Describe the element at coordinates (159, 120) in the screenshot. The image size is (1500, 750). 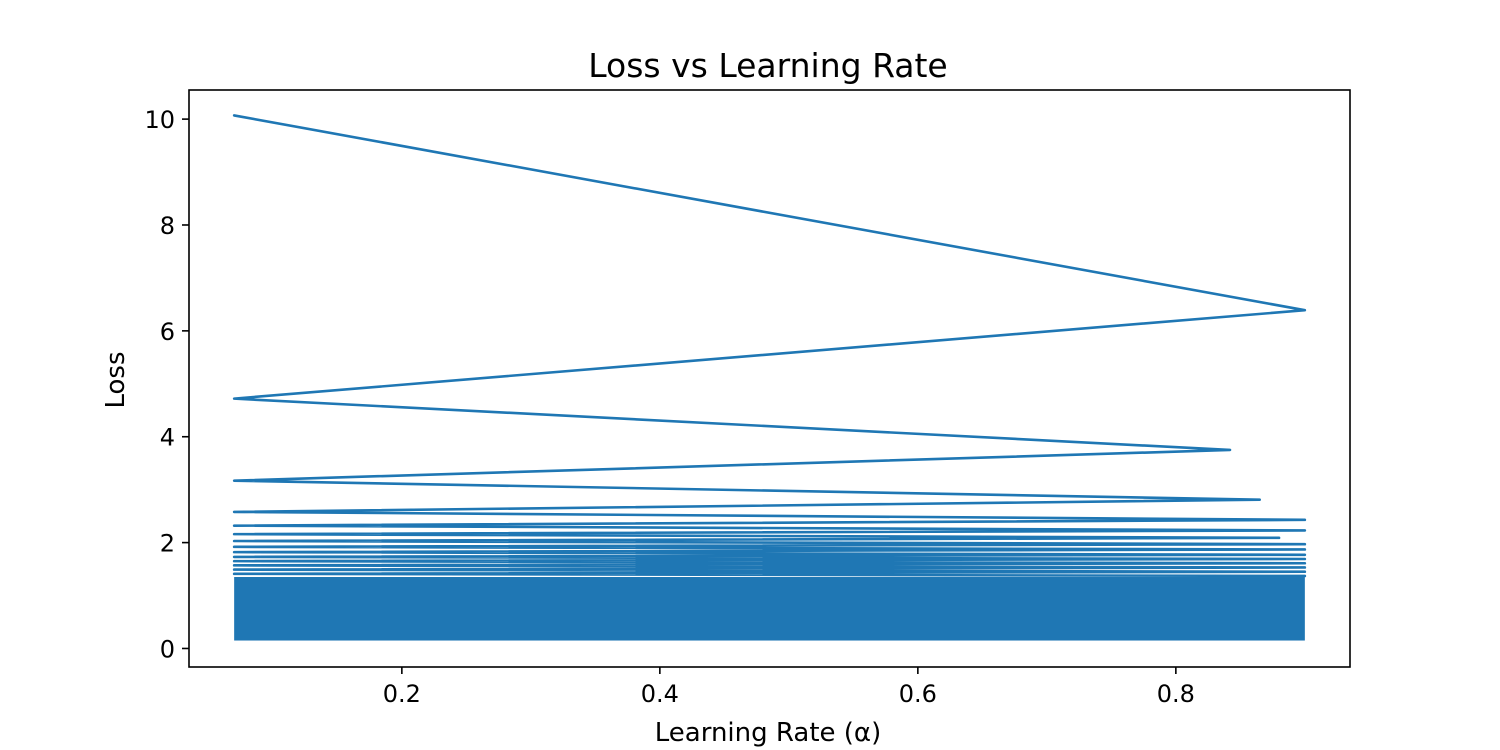
I see `y-tick-label: 10` at that location.